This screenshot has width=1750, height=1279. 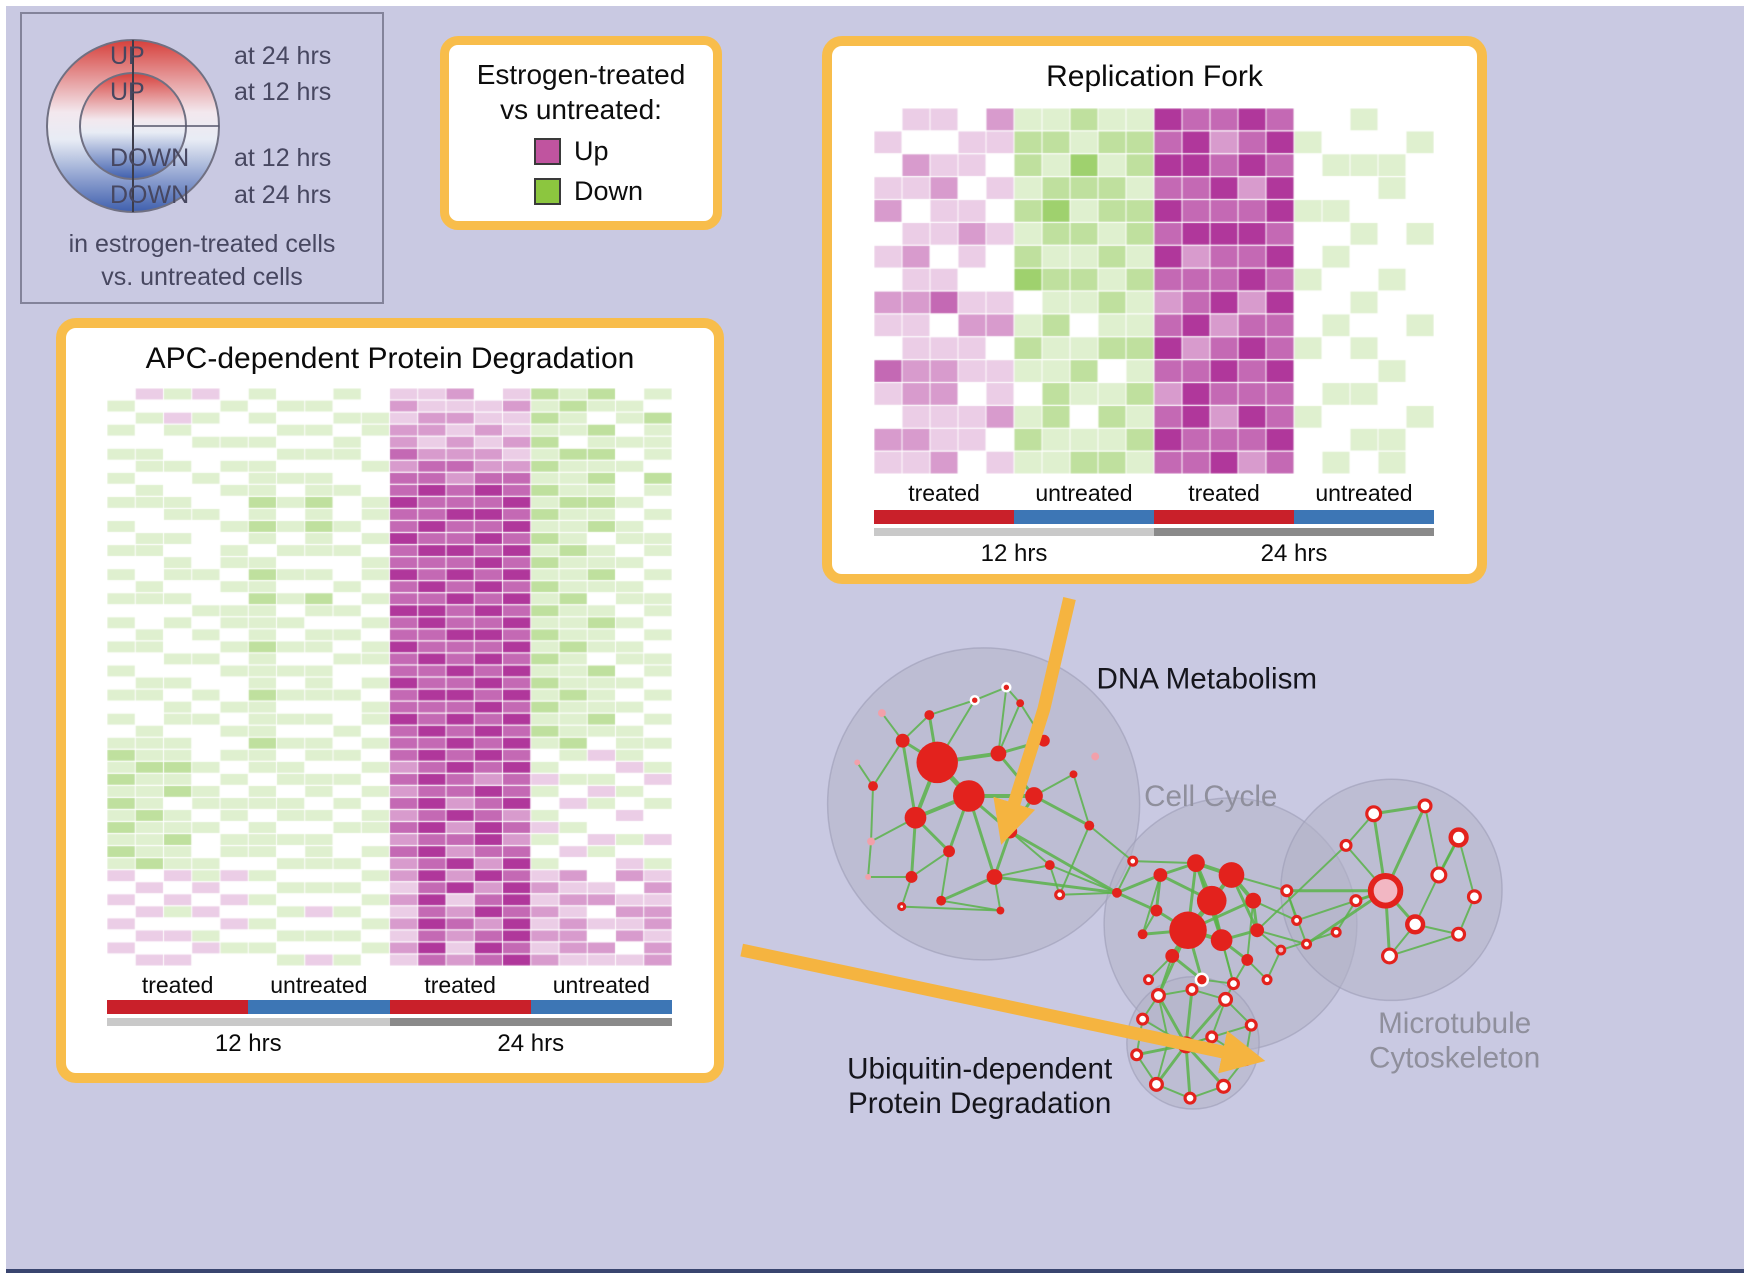 I want to click on network-label: Cell Cycle, so click(x=1210, y=796).